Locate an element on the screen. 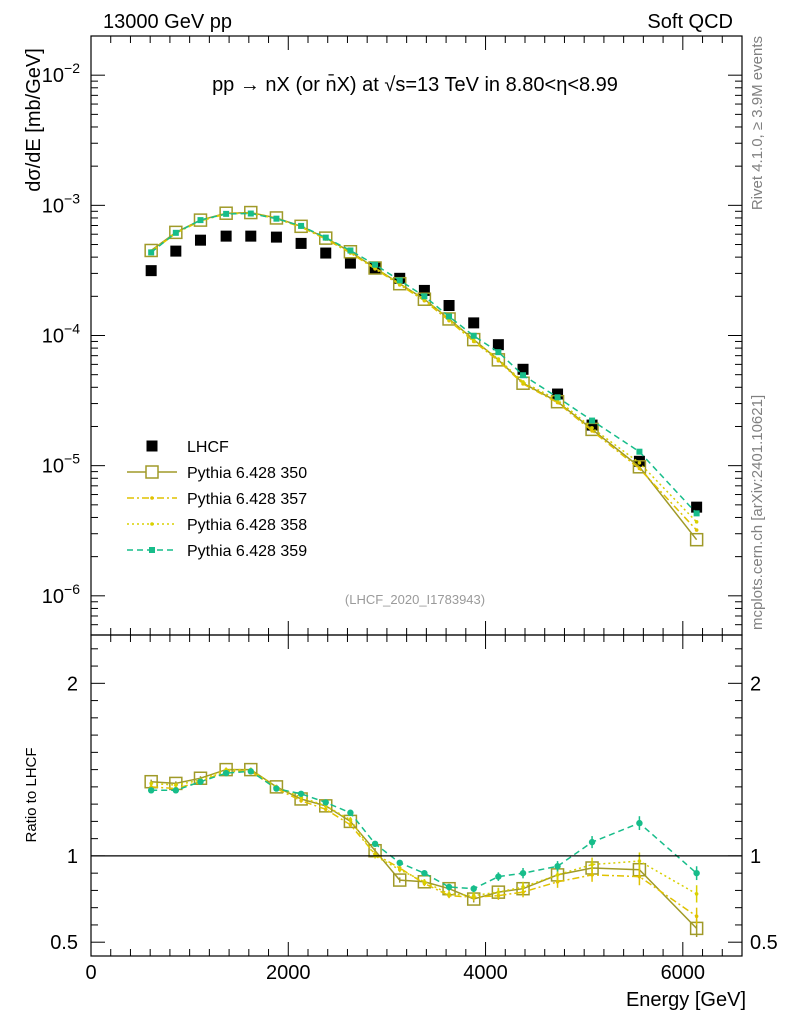 The image size is (786, 1024). ratio-y-tick-label-right: 1 is located at coordinates (755, 857).